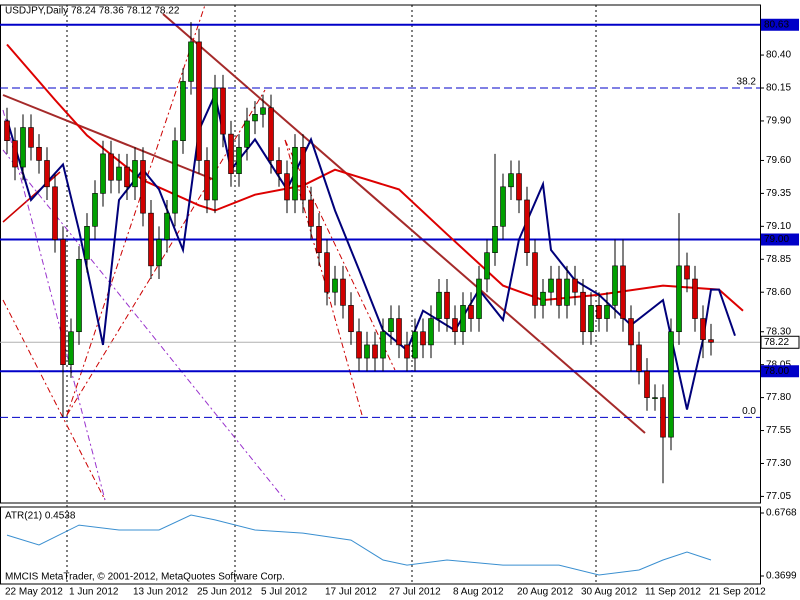 The width and height of the screenshot is (800, 600). Describe the element at coordinates (778, 292) in the screenshot. I see `y-tick-label: 78.60` at that location.